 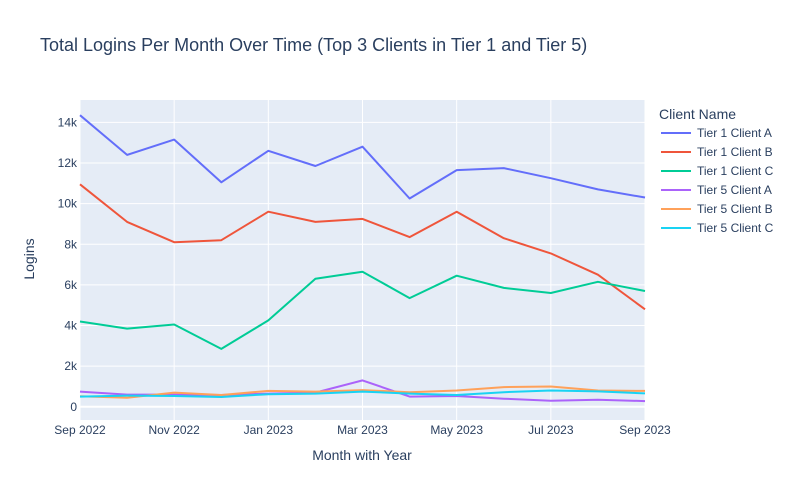 I want to click on x-tick-label: Jan 2023, so click(x=269, y=430).